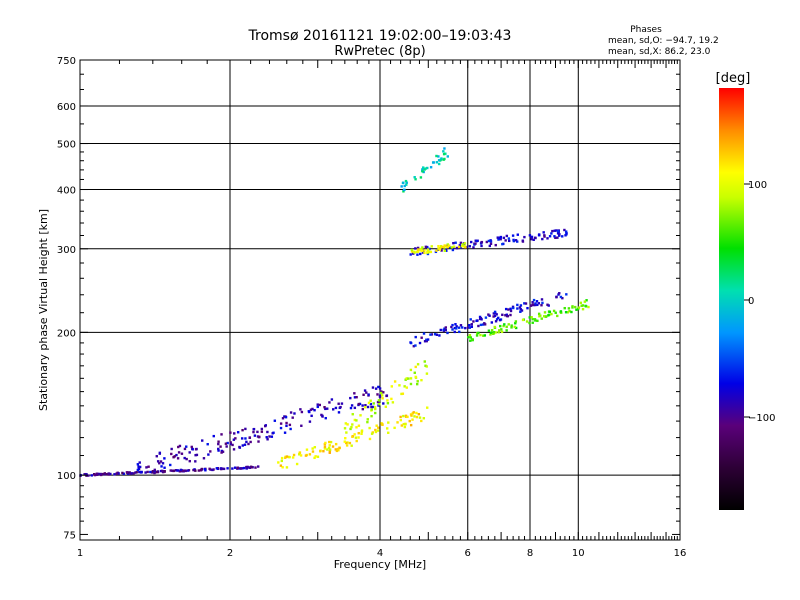 Image resolution: width=800 pixels, height=600 pixels. Describe the element at coordinates (66, 333) in the screenshot. I see `y-tick-label: 200` at that location.